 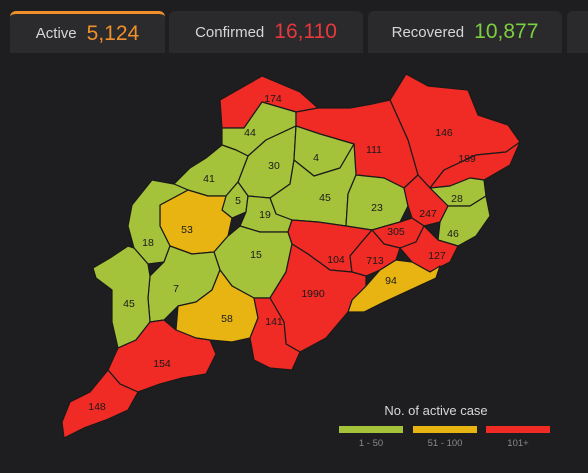 I want to click on district-label-713: 713, so click(x=375, y=261).